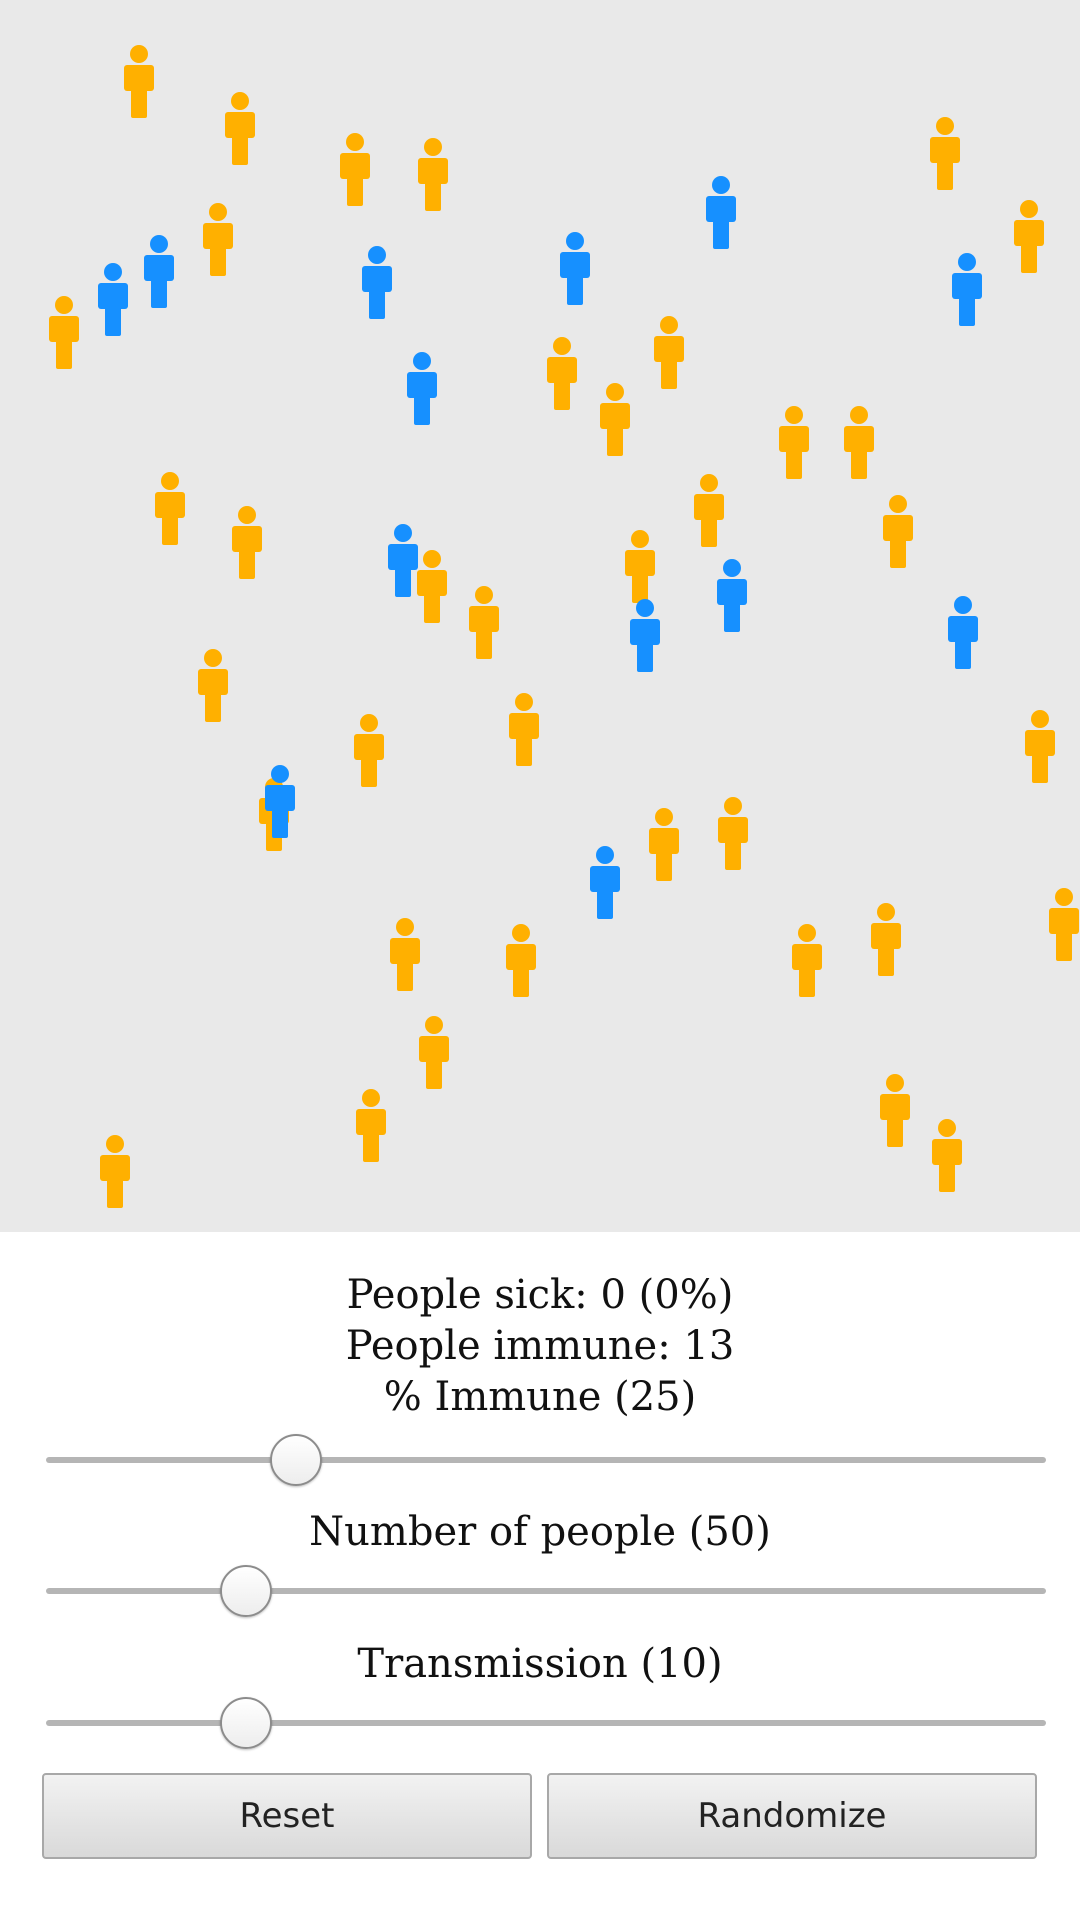  I want to click on number-of-people-label: Number of people (50), so click(540, 1532).